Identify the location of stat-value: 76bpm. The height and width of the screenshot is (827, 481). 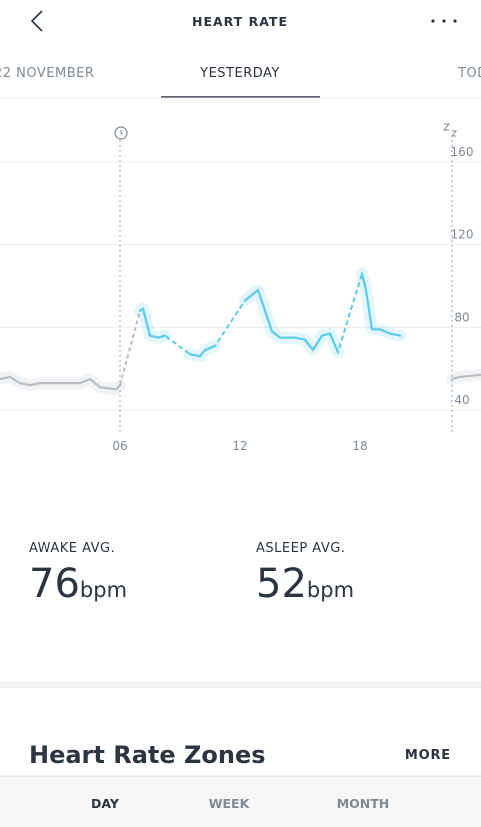
(78, 584).